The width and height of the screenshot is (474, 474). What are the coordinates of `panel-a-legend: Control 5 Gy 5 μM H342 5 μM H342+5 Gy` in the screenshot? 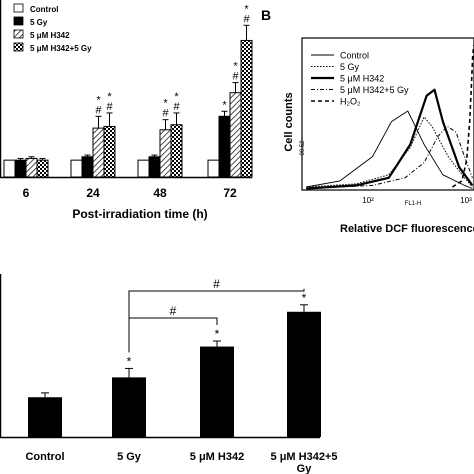 It's located at (52, 28).